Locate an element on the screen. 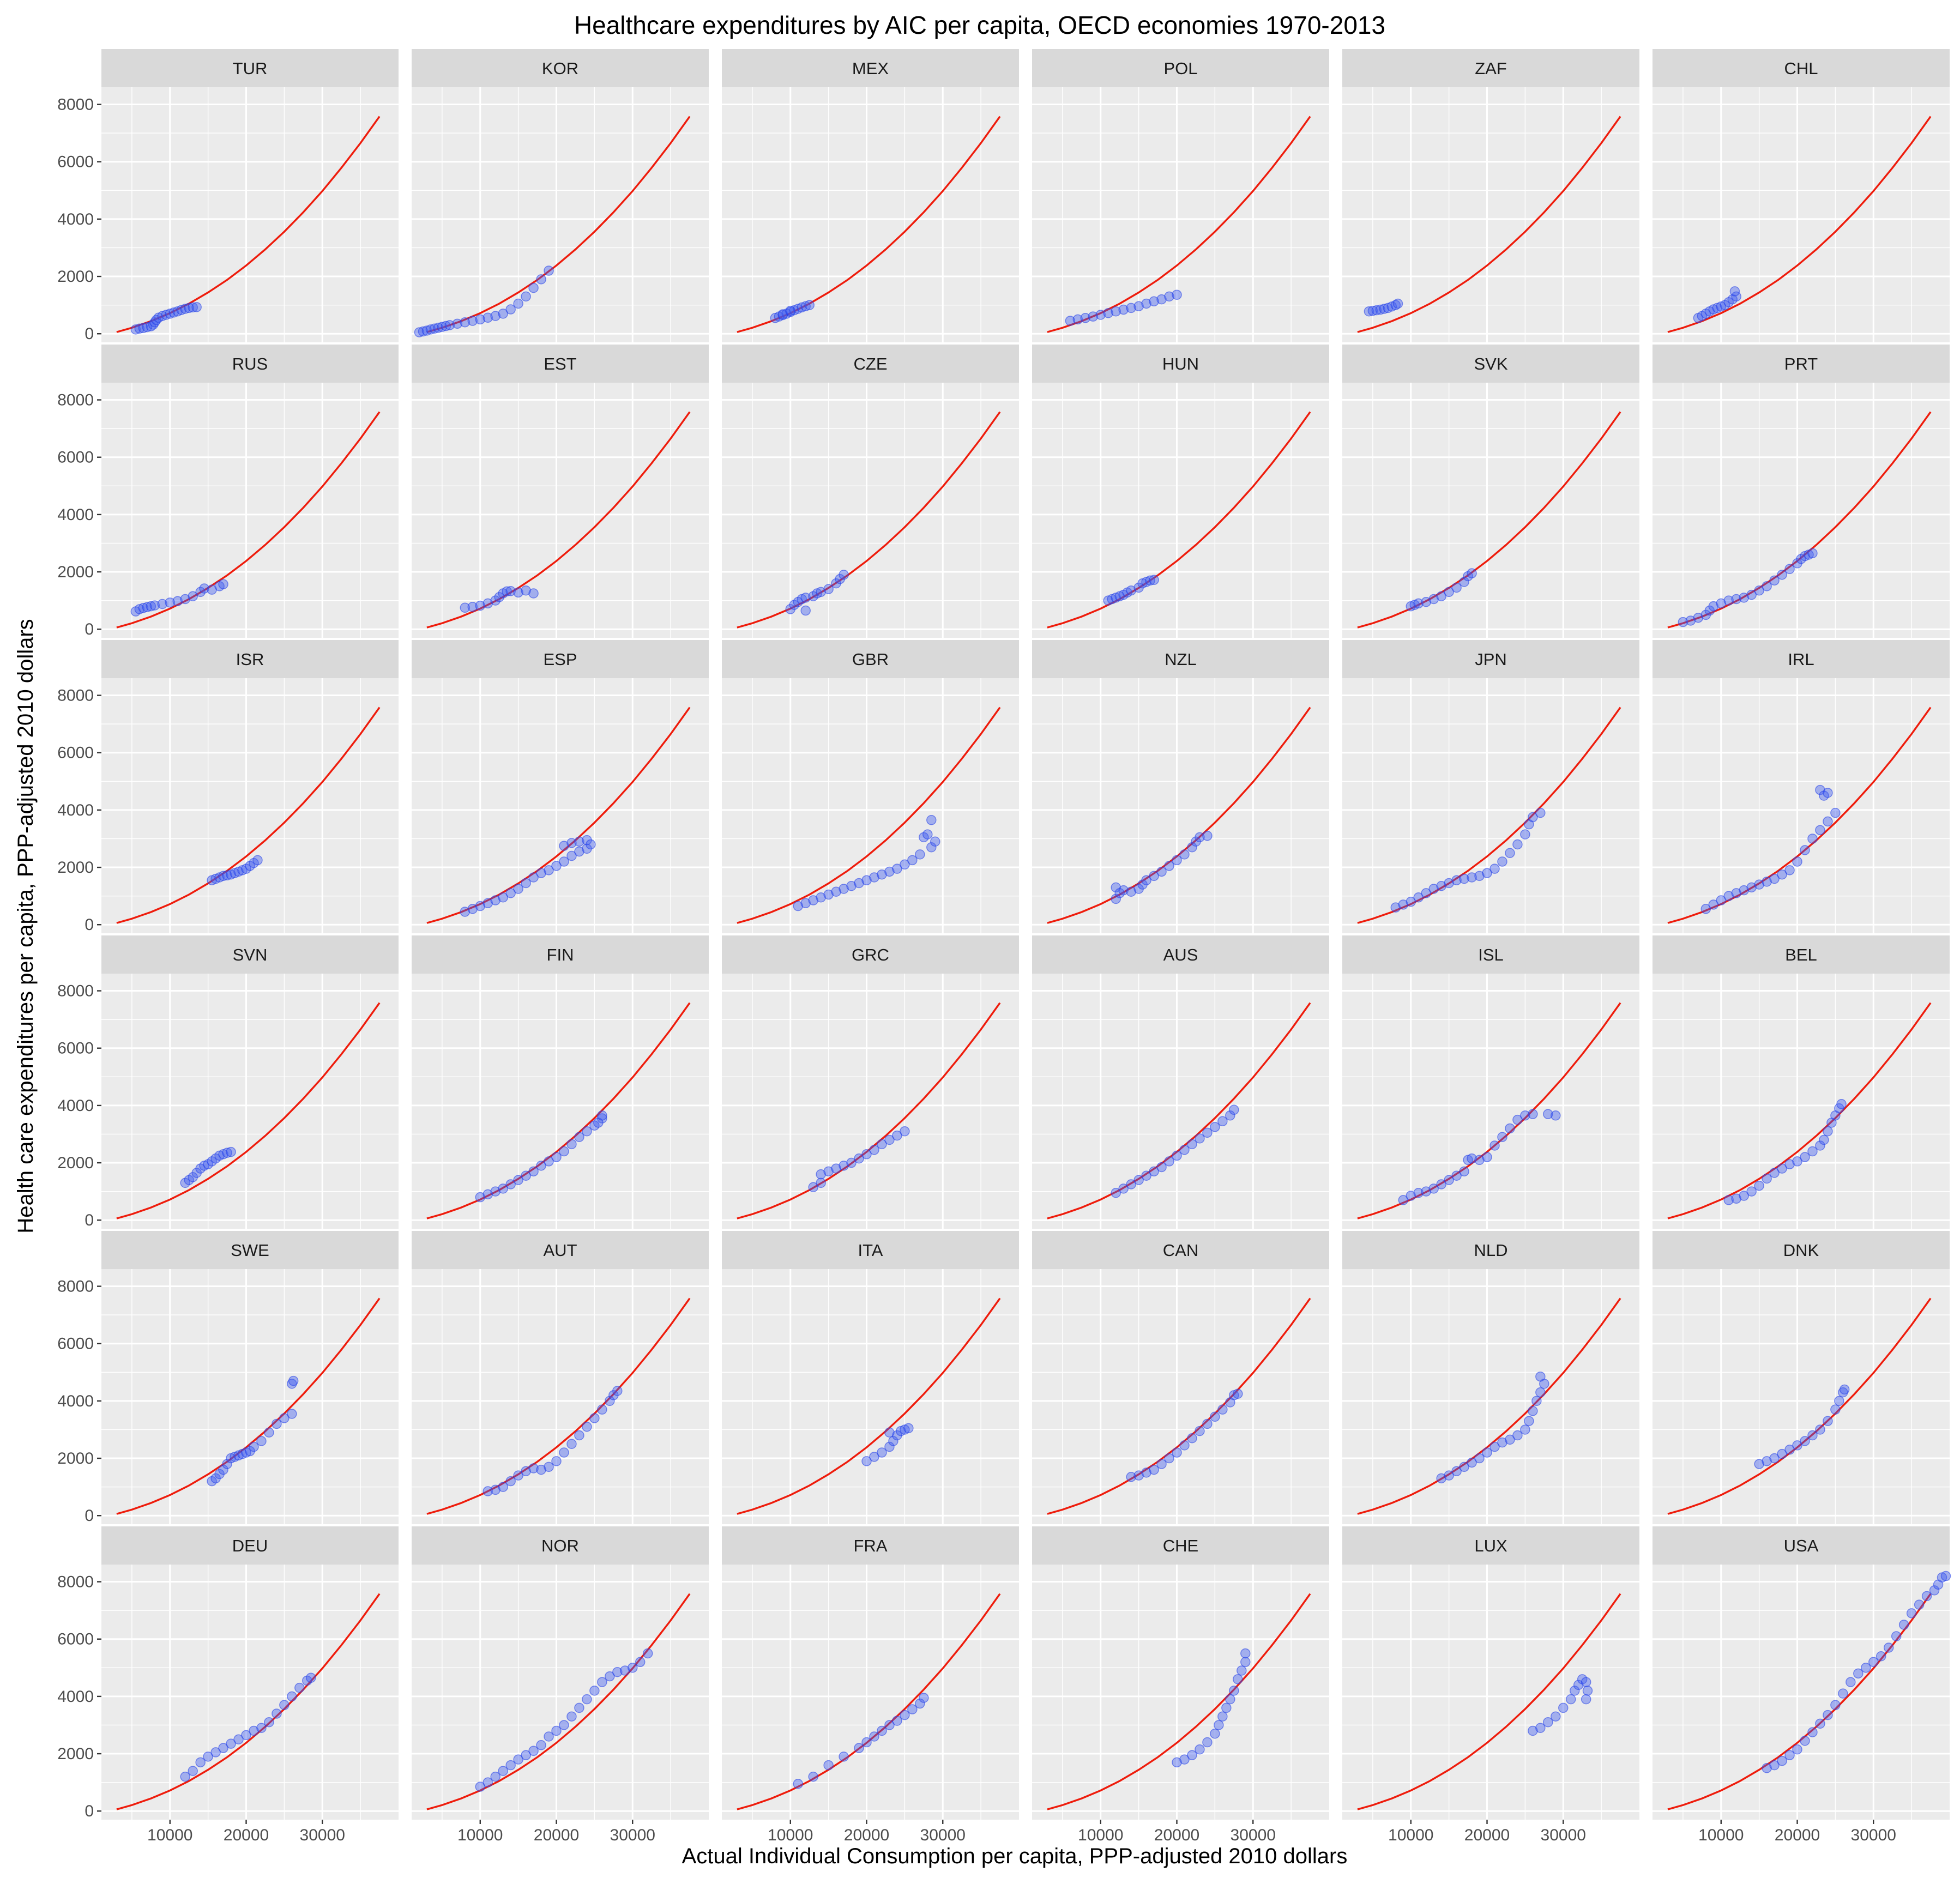 The width and height of the screenshot is (1960, 1878). y-tick-label: 4000 is located at coordinates (75, 1401).